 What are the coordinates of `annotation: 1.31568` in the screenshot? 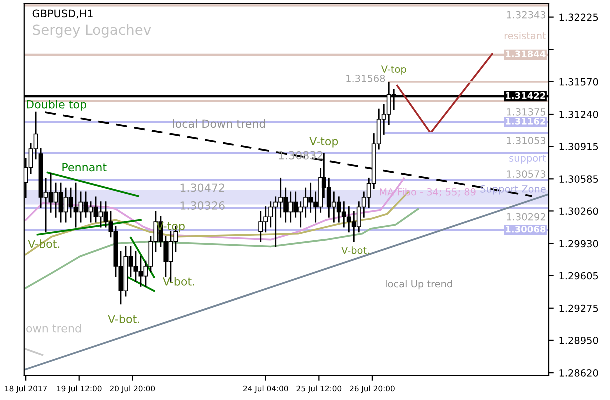 It's located at (366, 78).